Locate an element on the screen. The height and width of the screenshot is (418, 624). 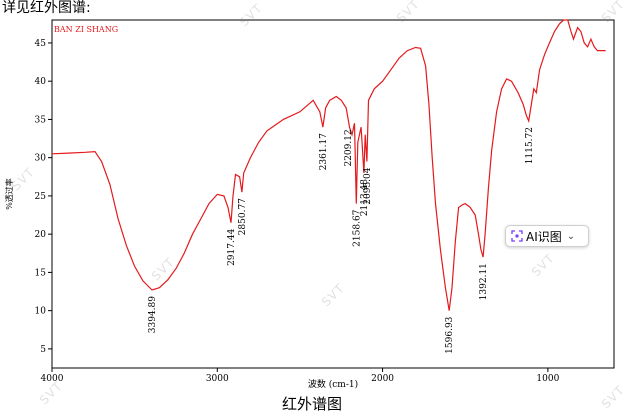
y-tick-label: 45 is located at coordinates (41, 44).